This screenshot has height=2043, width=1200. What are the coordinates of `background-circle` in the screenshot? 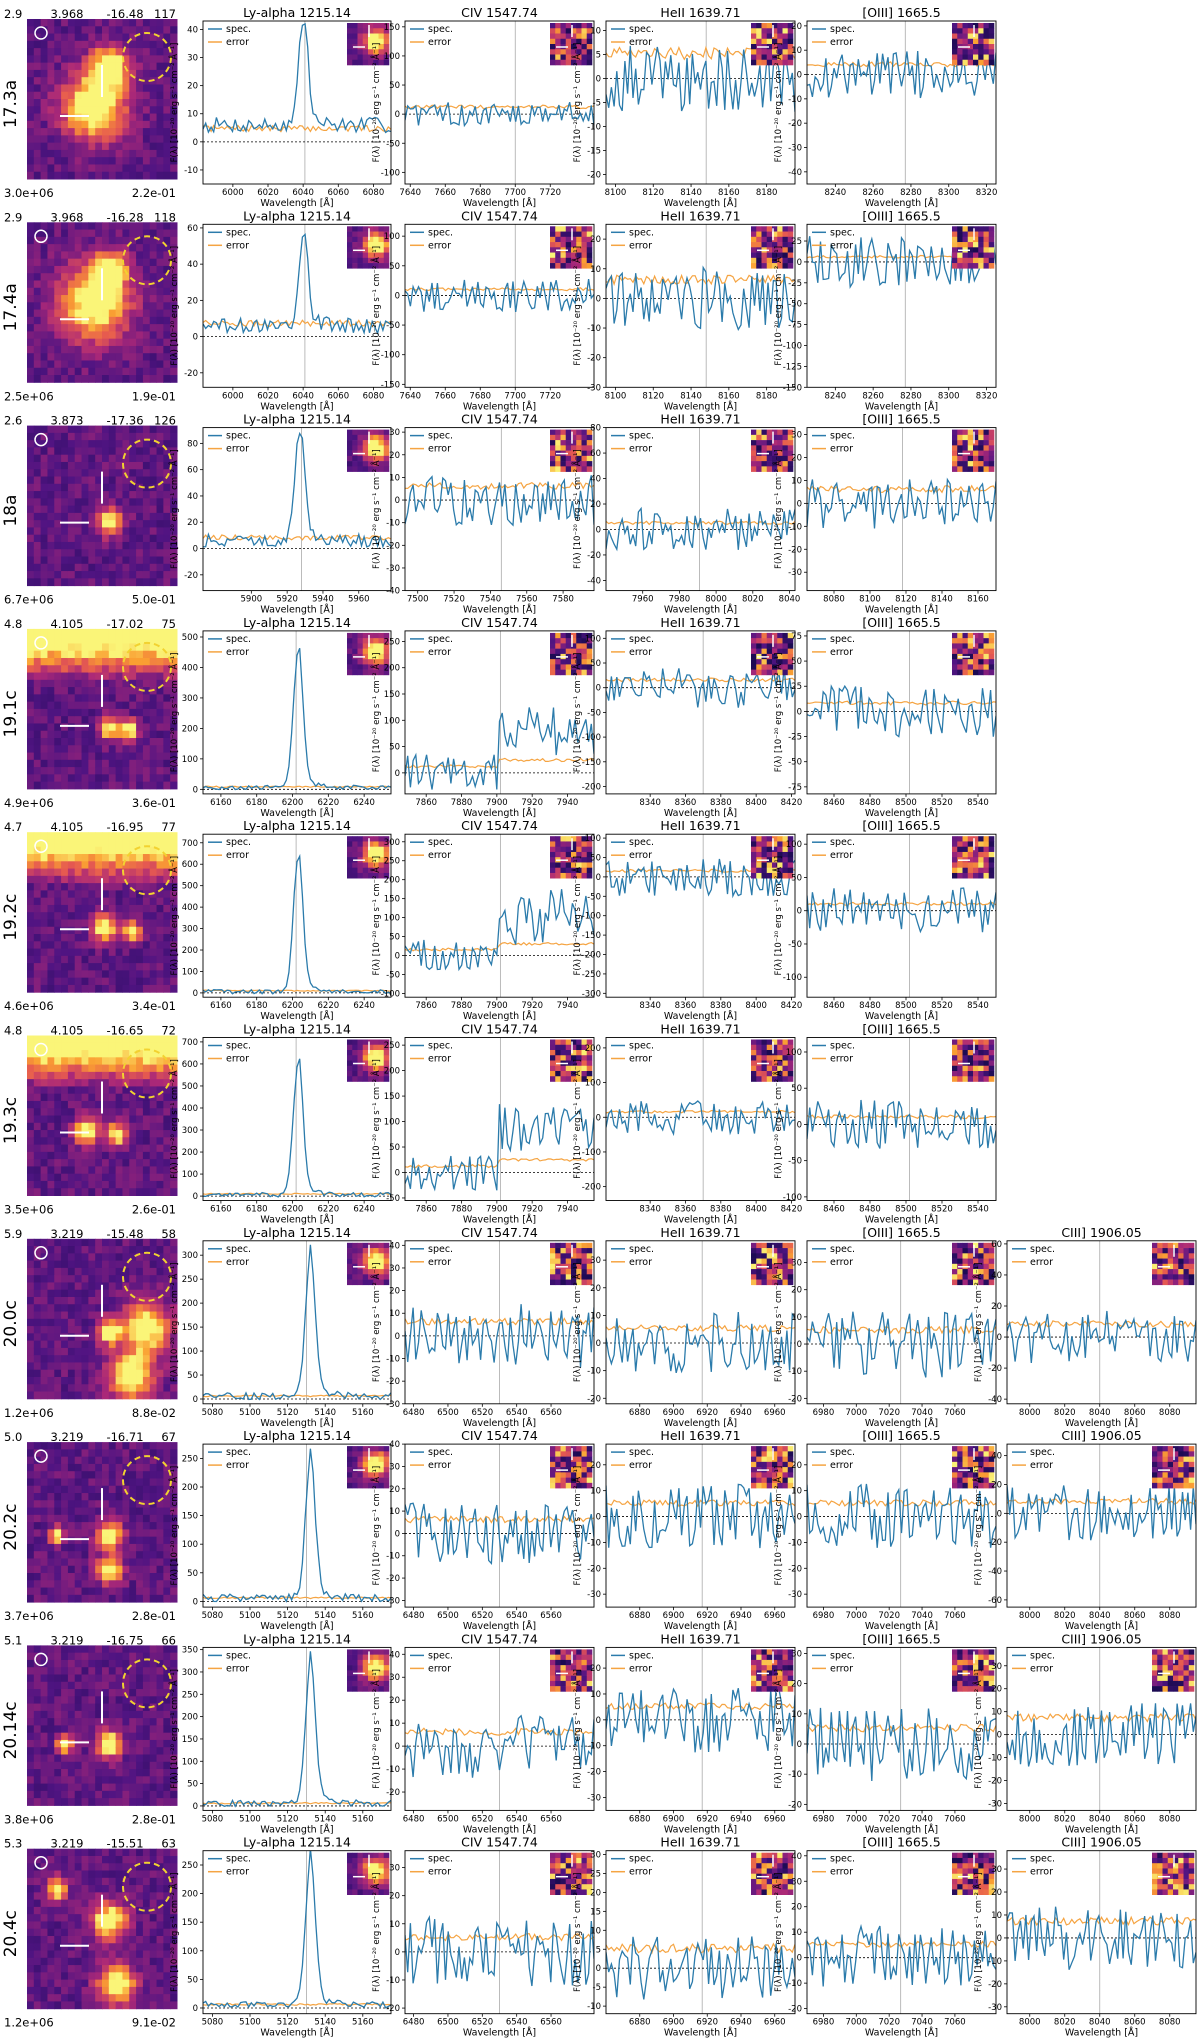 It's located at (147, 57).